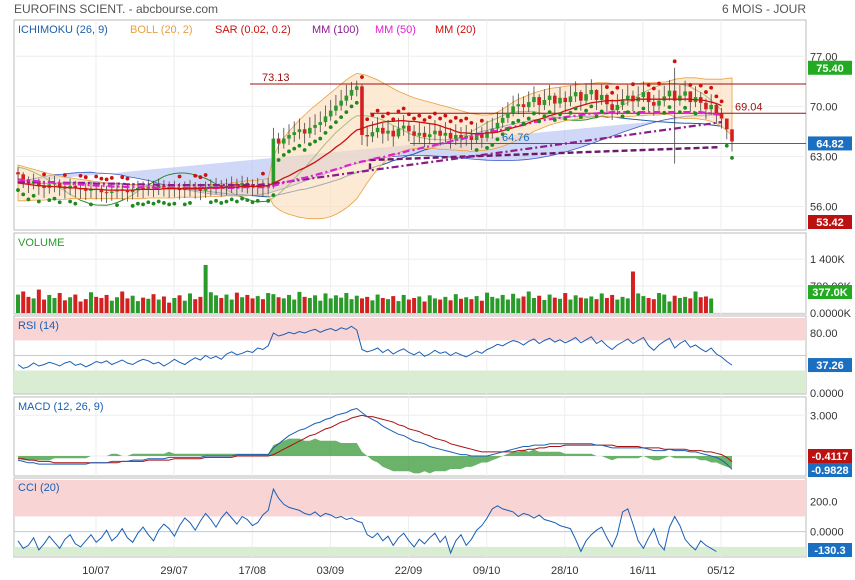 The width and height of the screenshot is (855, 580). I want to click on volume-tick-label: 0.0000K, so click(831, 314).